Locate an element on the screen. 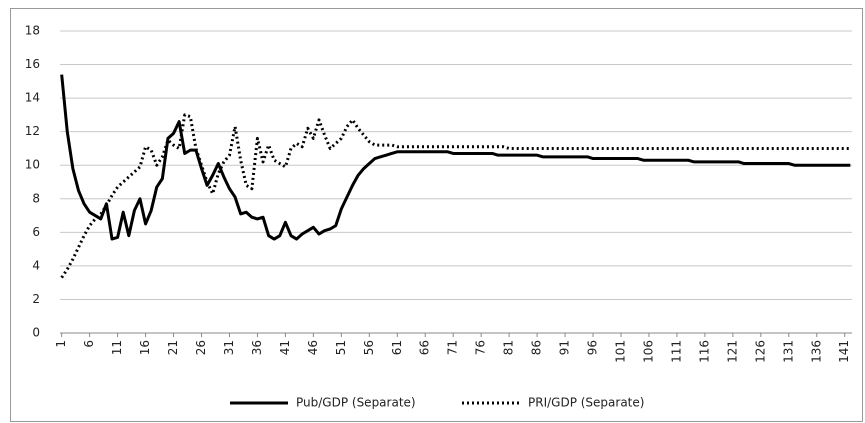 The image size is (865, 423). x-tick-label: 71 is located at coordinates (453, 347).